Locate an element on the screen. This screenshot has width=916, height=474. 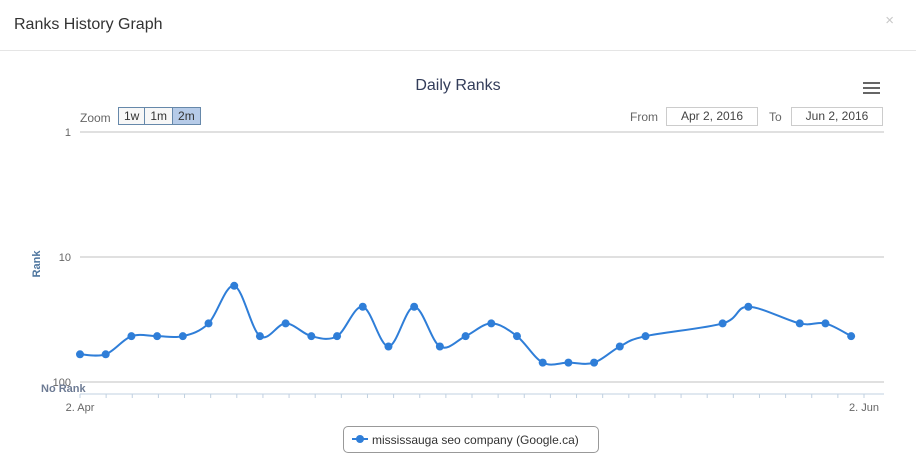
y-tick-label: 100 is located at coordinates (62, 383).